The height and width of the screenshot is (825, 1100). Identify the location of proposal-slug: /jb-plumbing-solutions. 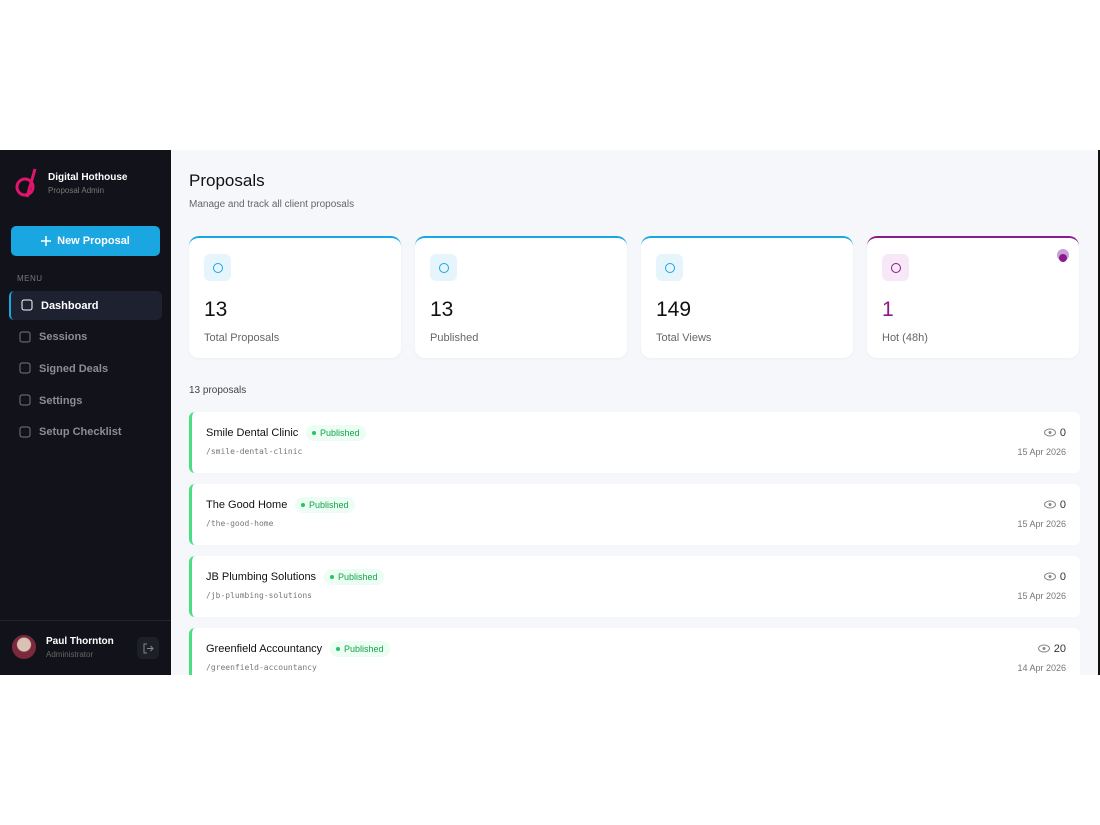
(259, 595).